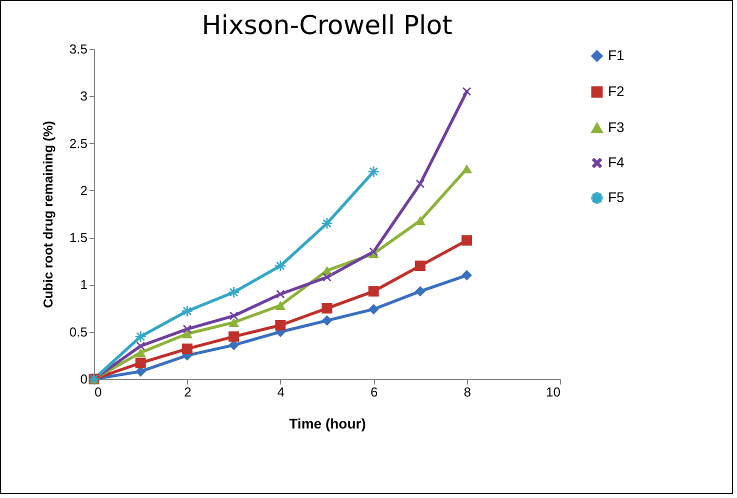 This screenshot has height=498, width=737. What do you see at coordinates (616, 127) in the screenshot?
I see `legend-label: F3` at bounding box center [616, 127].